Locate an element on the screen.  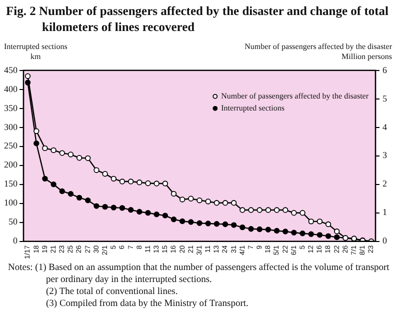
y-tick-label: 200 is located at coordinates (11, 165).